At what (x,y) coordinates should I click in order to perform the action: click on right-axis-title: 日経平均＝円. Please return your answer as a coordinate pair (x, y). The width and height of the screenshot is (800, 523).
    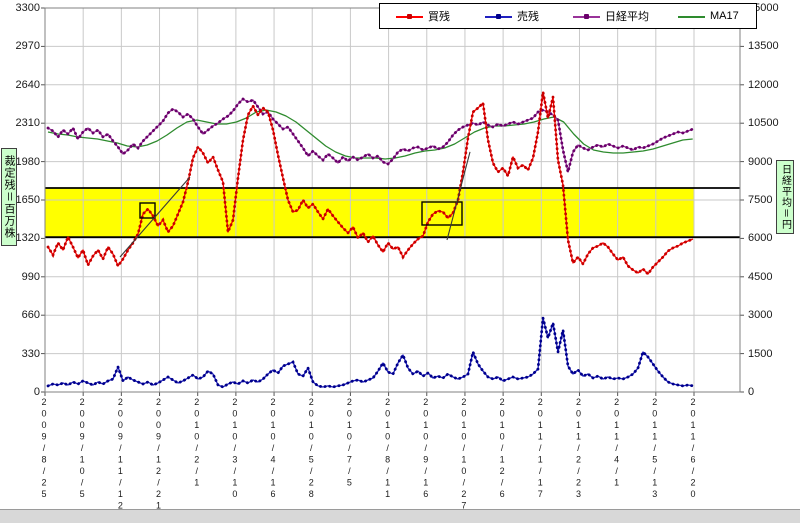
    Looking at the image, I should click on (785, 197).